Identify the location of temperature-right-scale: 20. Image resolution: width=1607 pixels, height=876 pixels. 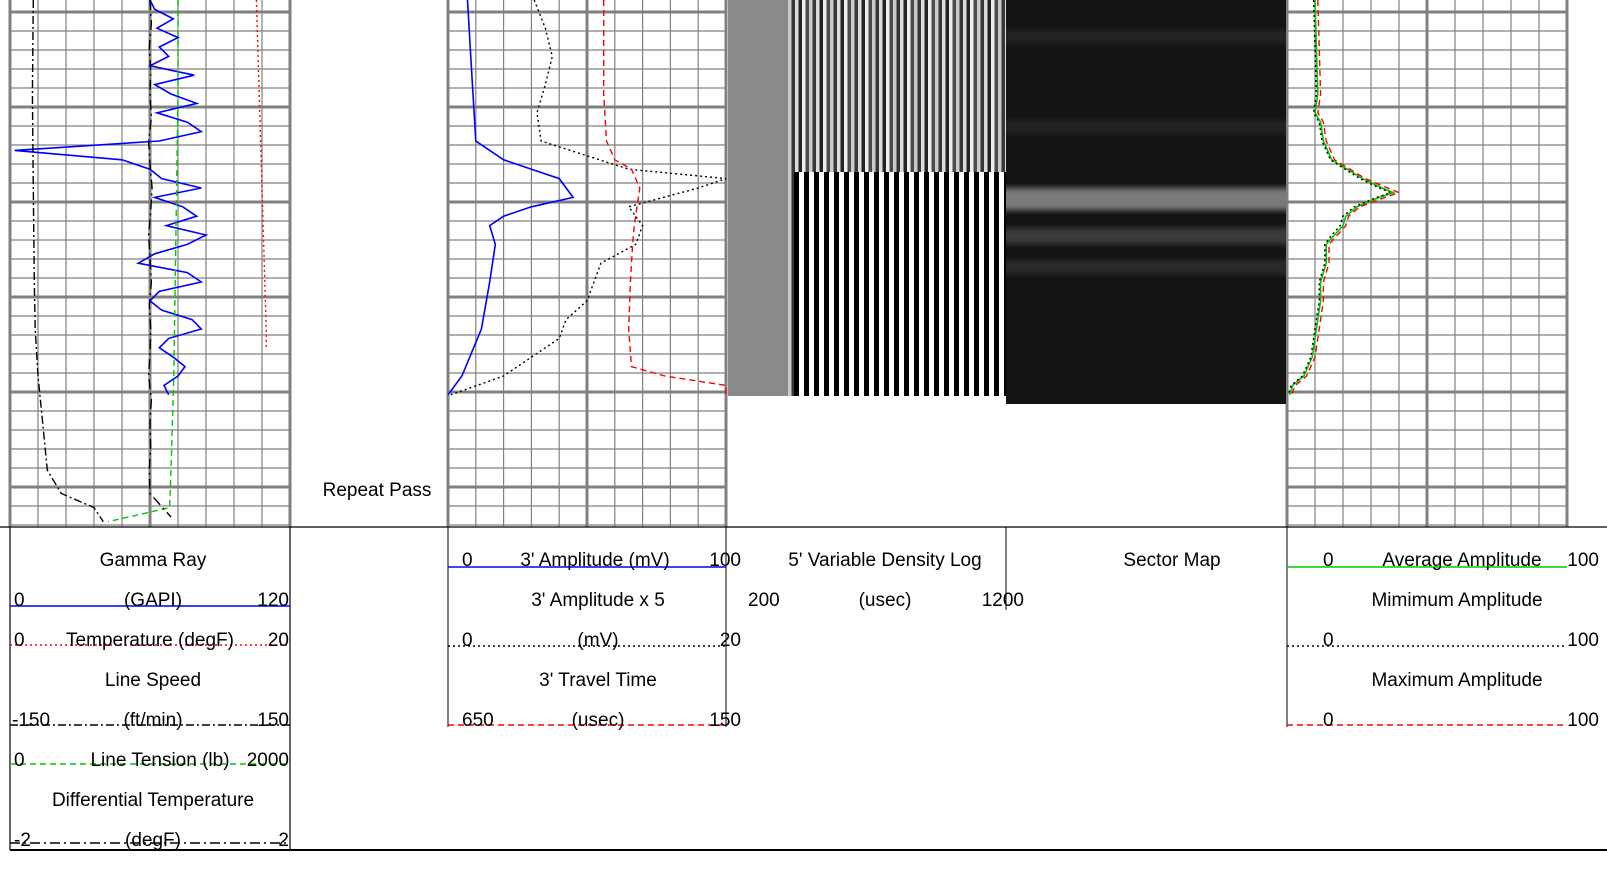
(278, 640).